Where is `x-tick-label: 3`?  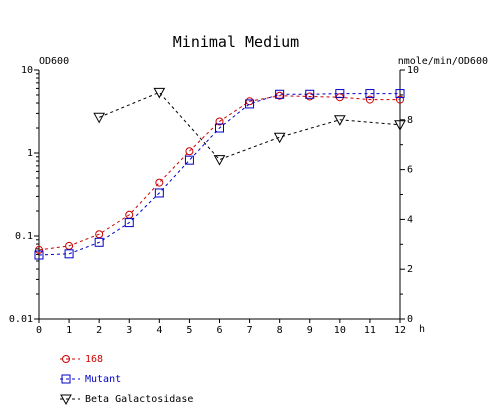
x-tick-label: 3 is located at coordinates (129, 330).